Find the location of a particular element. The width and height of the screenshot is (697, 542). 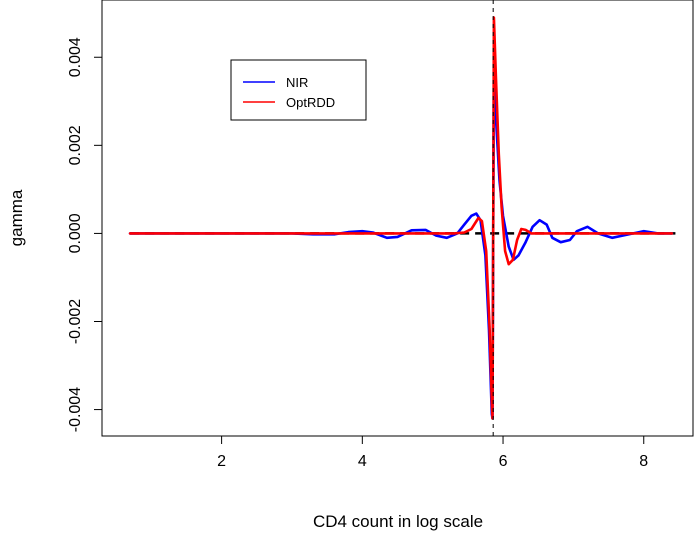

y-tick-label: 0.004 is located at coordinates (75, 57).